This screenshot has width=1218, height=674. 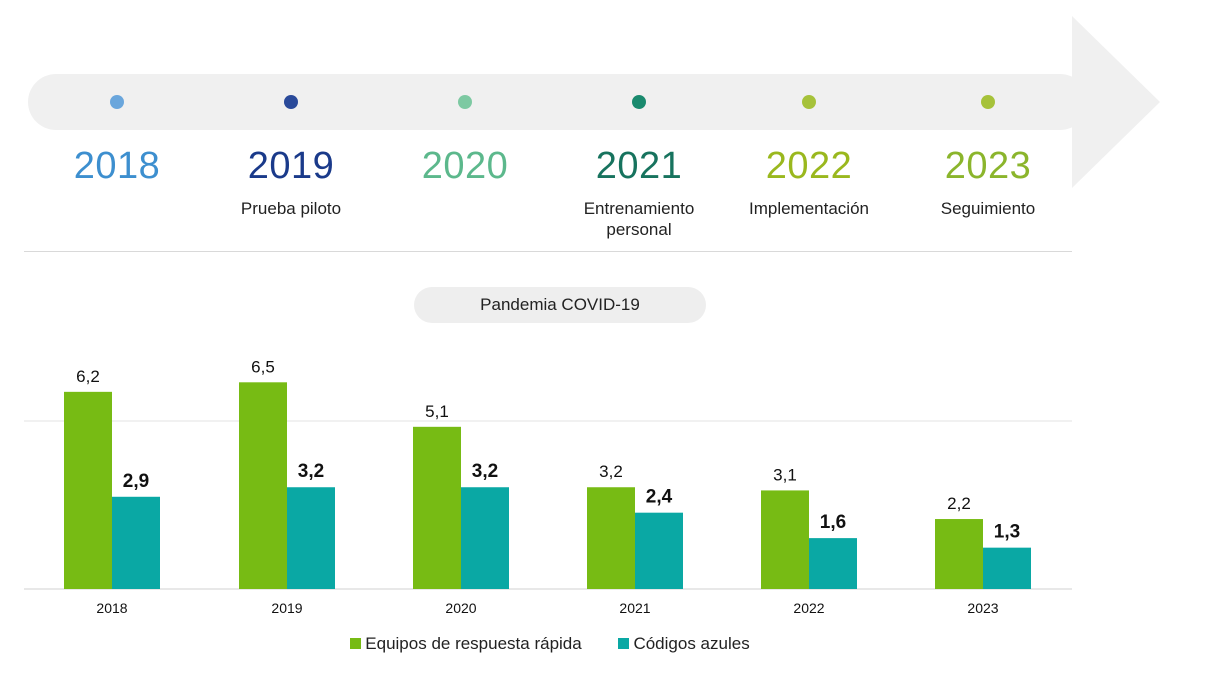 I want to click on data-label-blue-codes-2021: 2,4, so click(x=659, y=497).